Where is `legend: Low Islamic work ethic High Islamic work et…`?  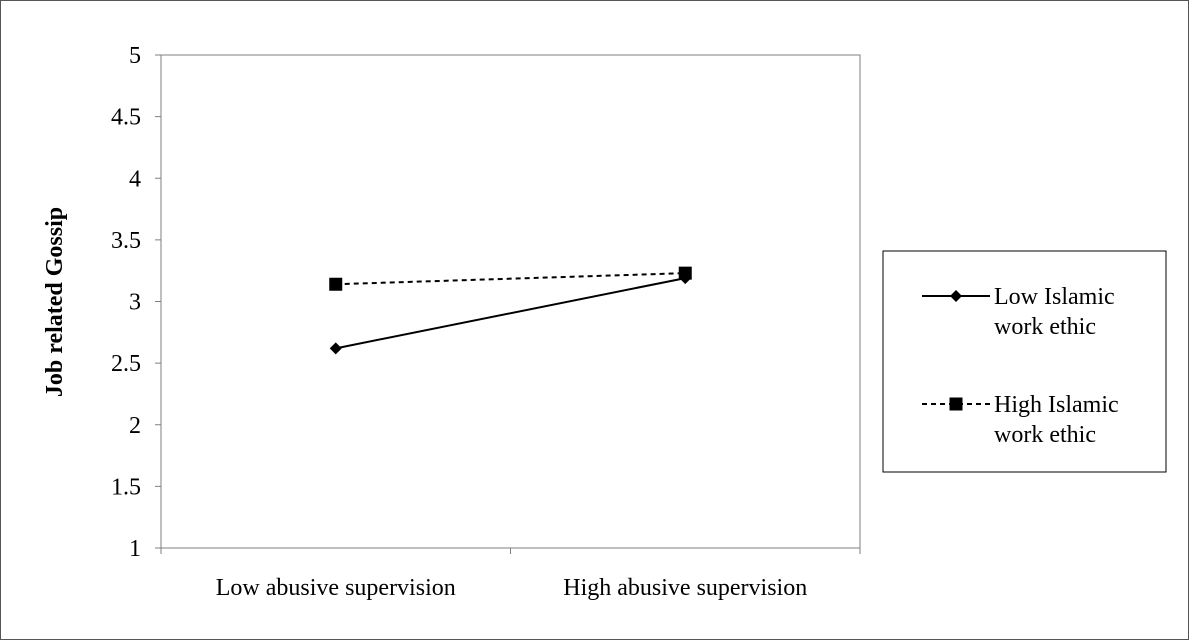
legend: Low Islamic work ethic High Islamic work et… is located at coordinates (1024, 361).